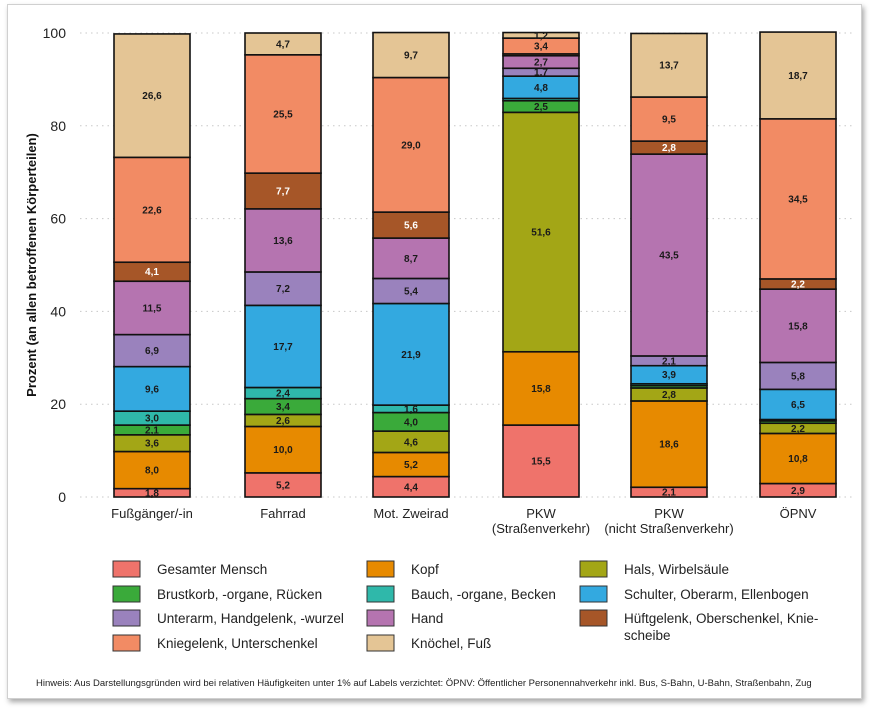 This screenshot has width=872, height=713. I want to click on y-tick-label: 60, so click(58, 219).